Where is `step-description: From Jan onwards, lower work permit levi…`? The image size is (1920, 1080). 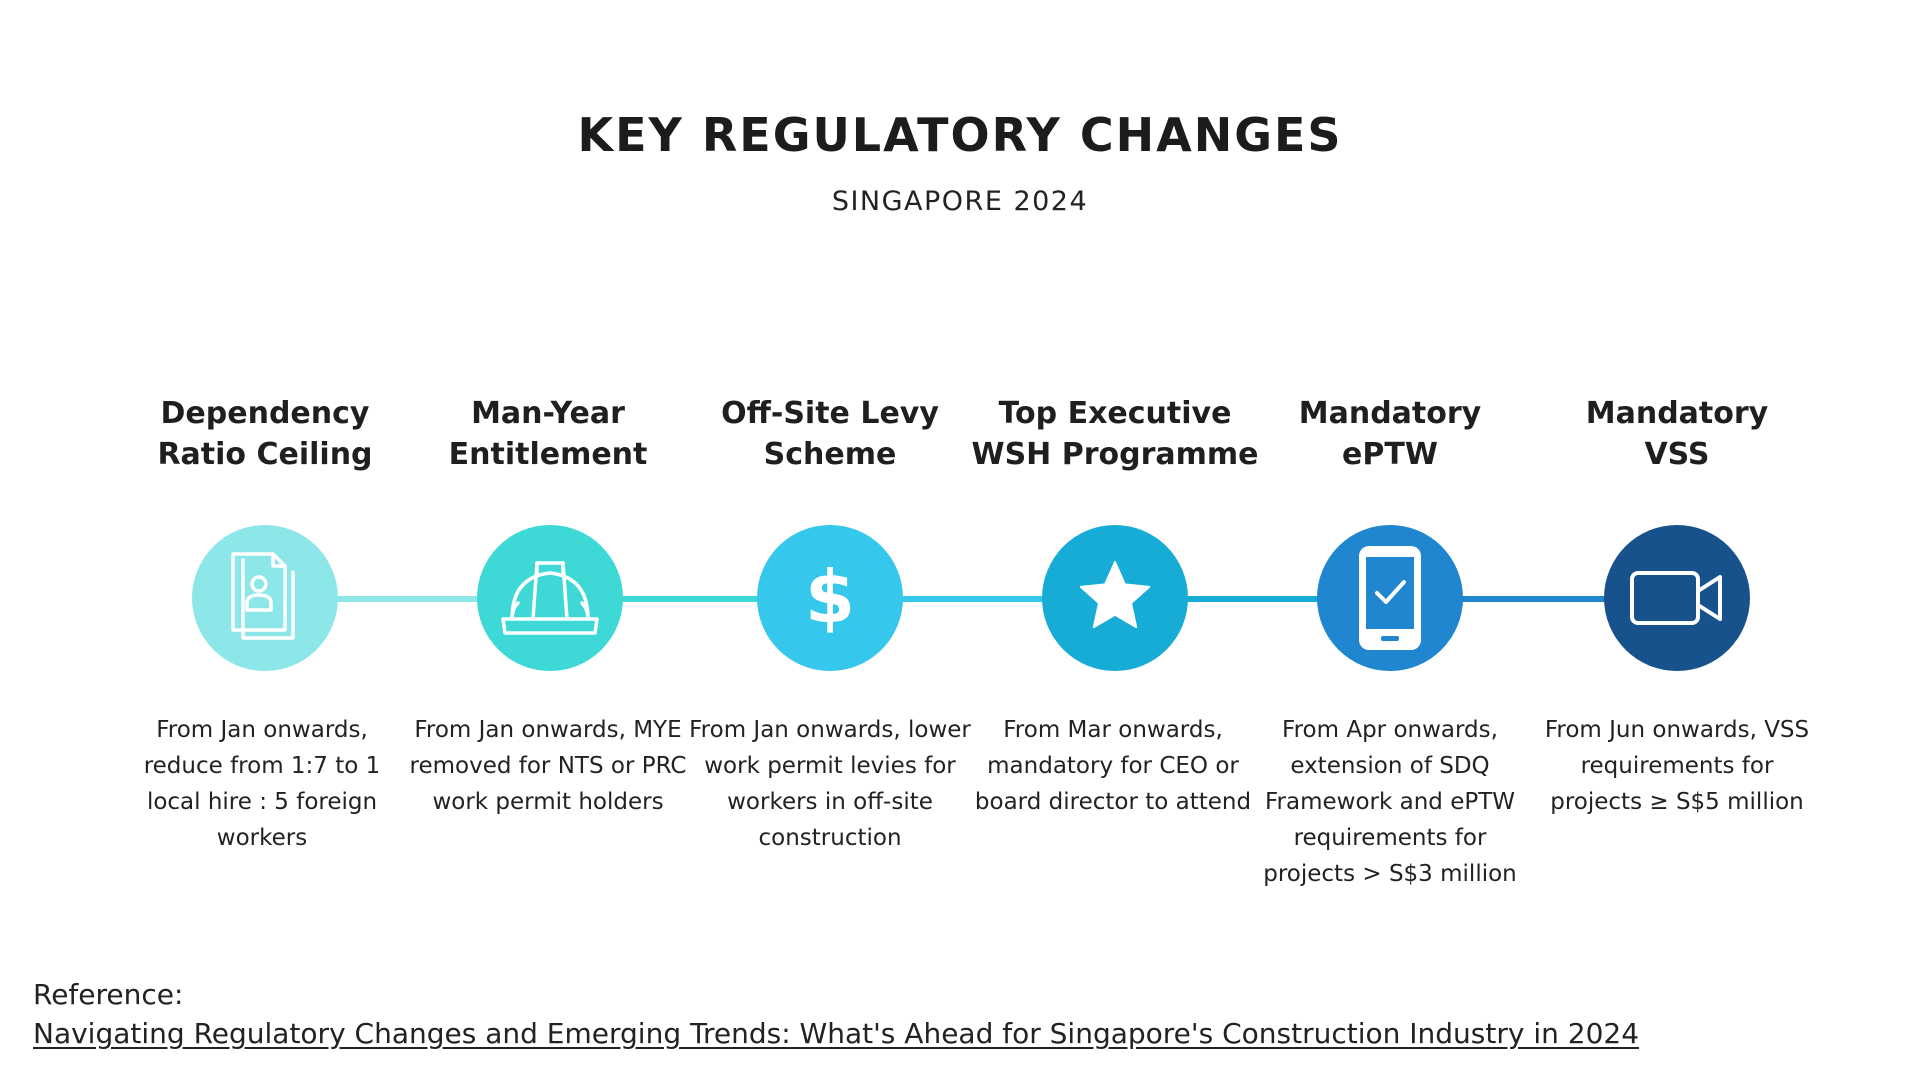
step-description: From Jan onwards, lower work permit levi… is located at coordinates (830, 784).